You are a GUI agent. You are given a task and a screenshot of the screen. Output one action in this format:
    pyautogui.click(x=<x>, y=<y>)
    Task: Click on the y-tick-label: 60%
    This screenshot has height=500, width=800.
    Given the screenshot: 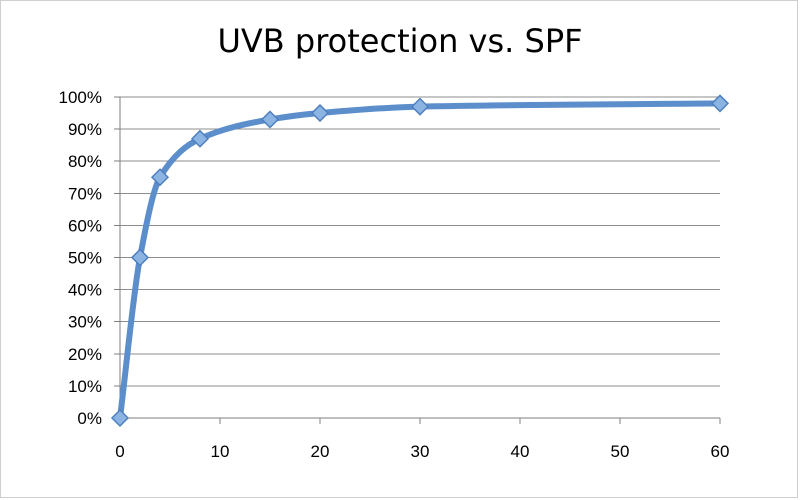 What is the action you would take?
    pyautogui.click(x=85, y=225)
    